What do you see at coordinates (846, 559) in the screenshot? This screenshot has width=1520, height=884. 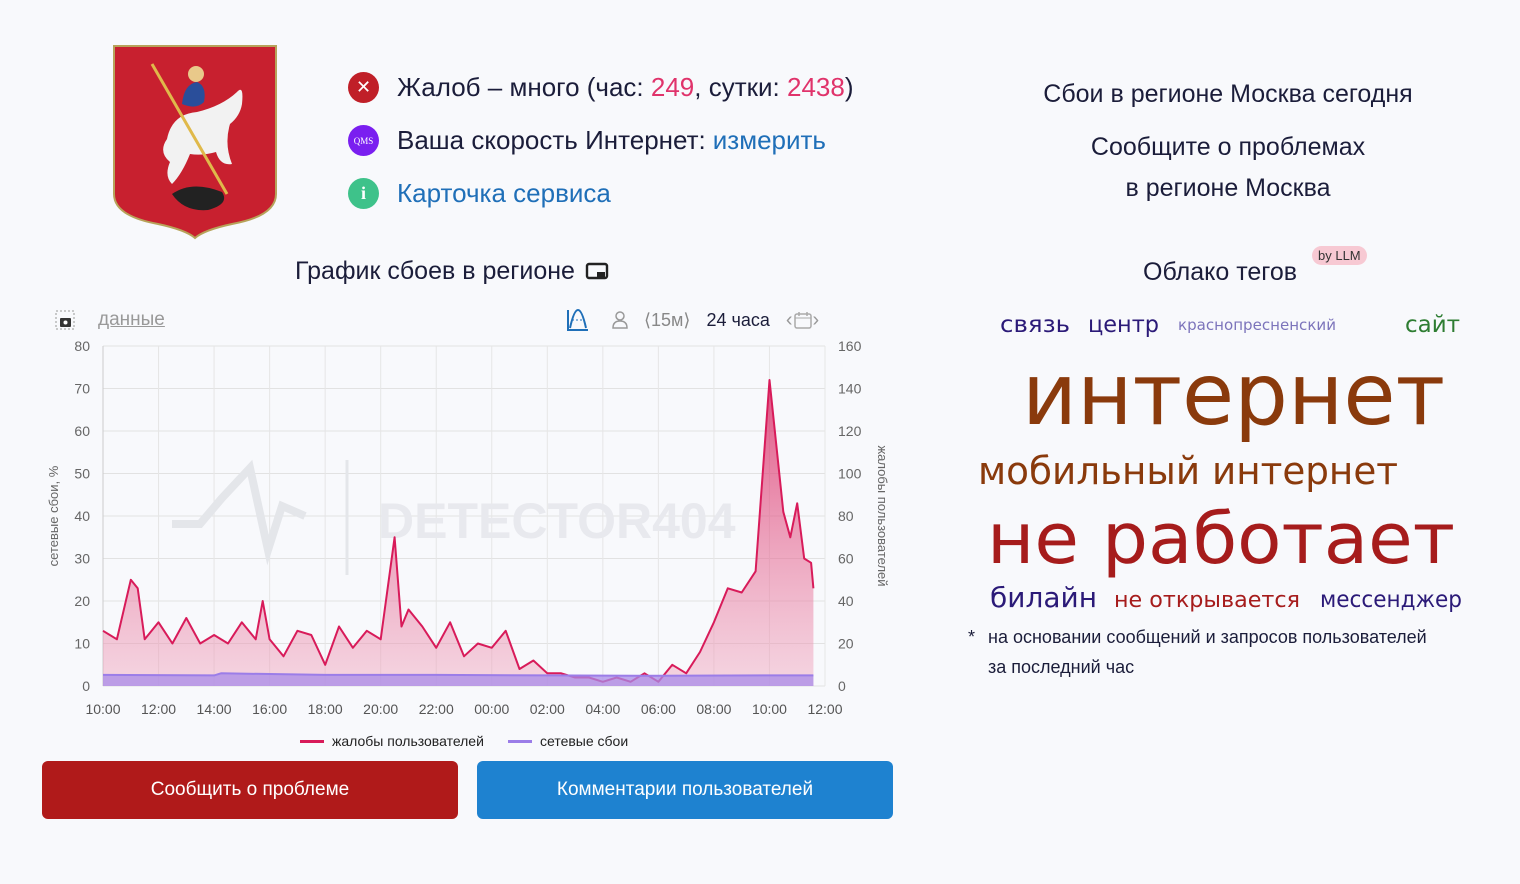 I see `y-tick-right: 60` at bounding box center [846, 559].